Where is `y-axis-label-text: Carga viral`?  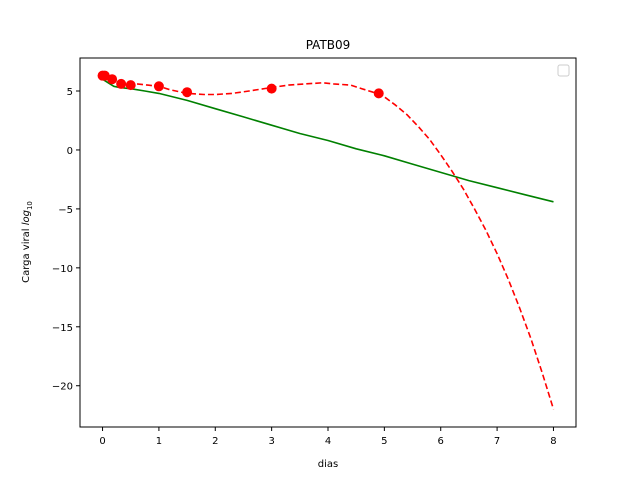
y-axis-label-text: Carga viral is located at coordinates (26, 255).